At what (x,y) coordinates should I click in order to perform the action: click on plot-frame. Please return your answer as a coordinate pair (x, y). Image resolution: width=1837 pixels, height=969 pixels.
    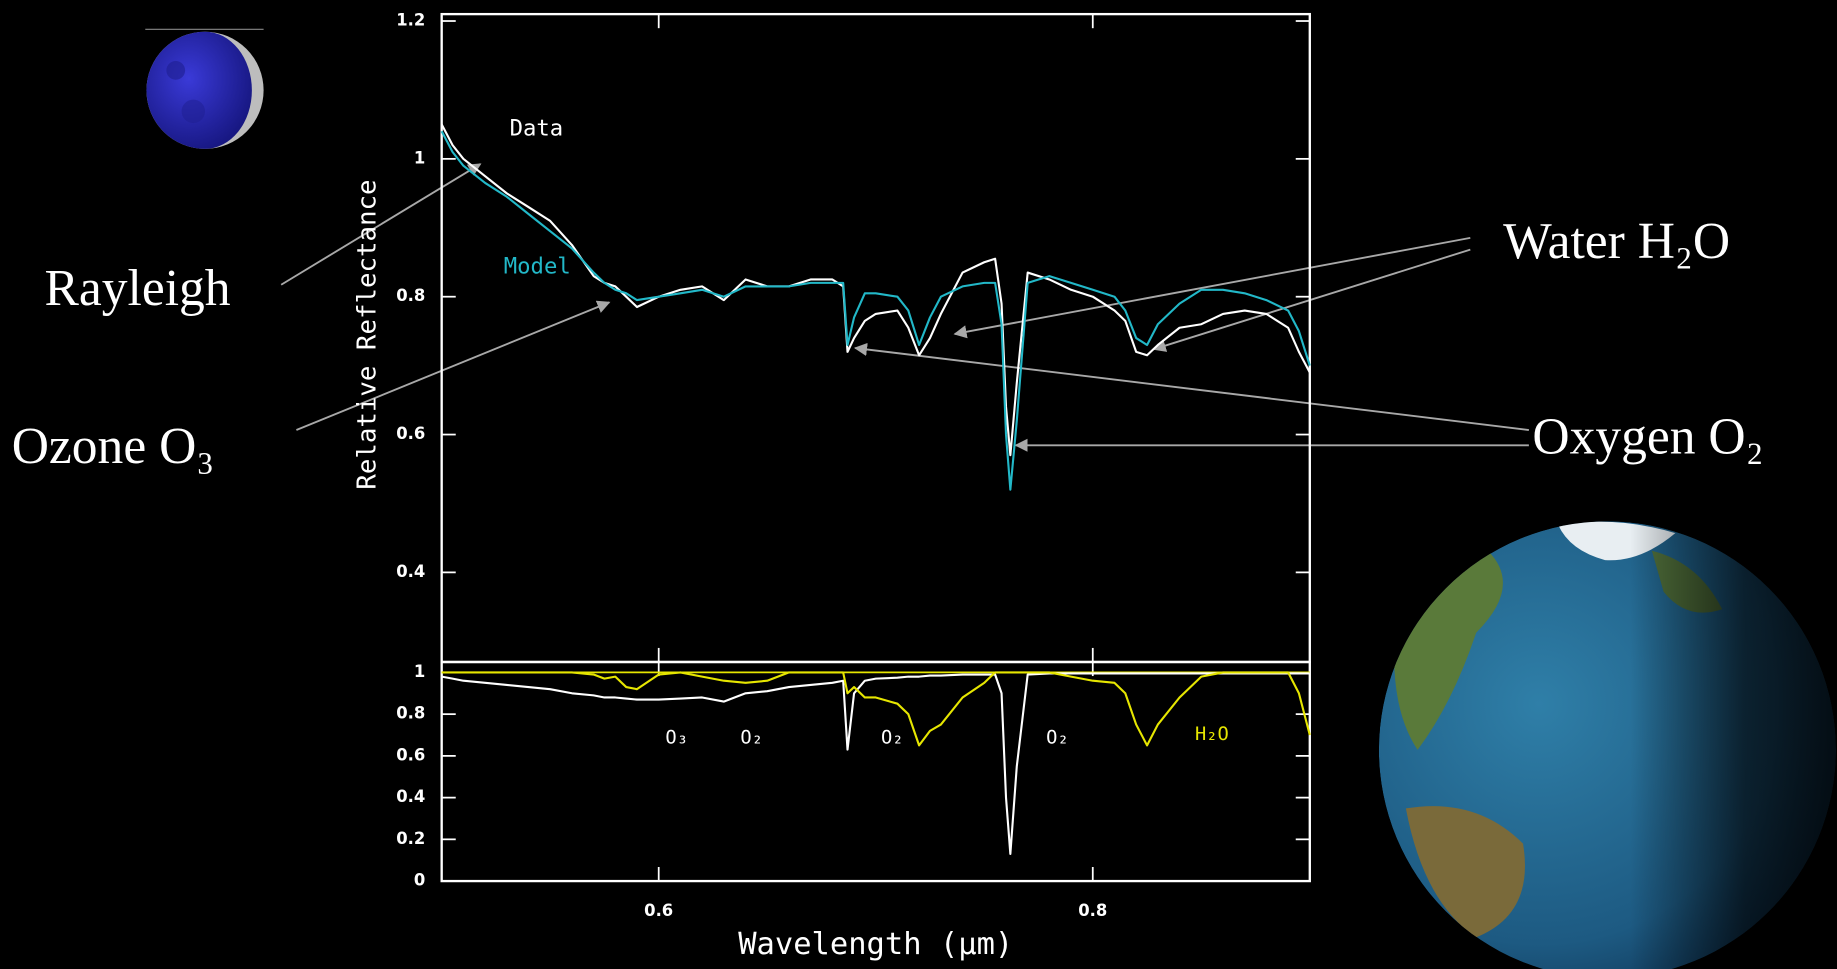
    Looking at the image, I should click on (875, 771).